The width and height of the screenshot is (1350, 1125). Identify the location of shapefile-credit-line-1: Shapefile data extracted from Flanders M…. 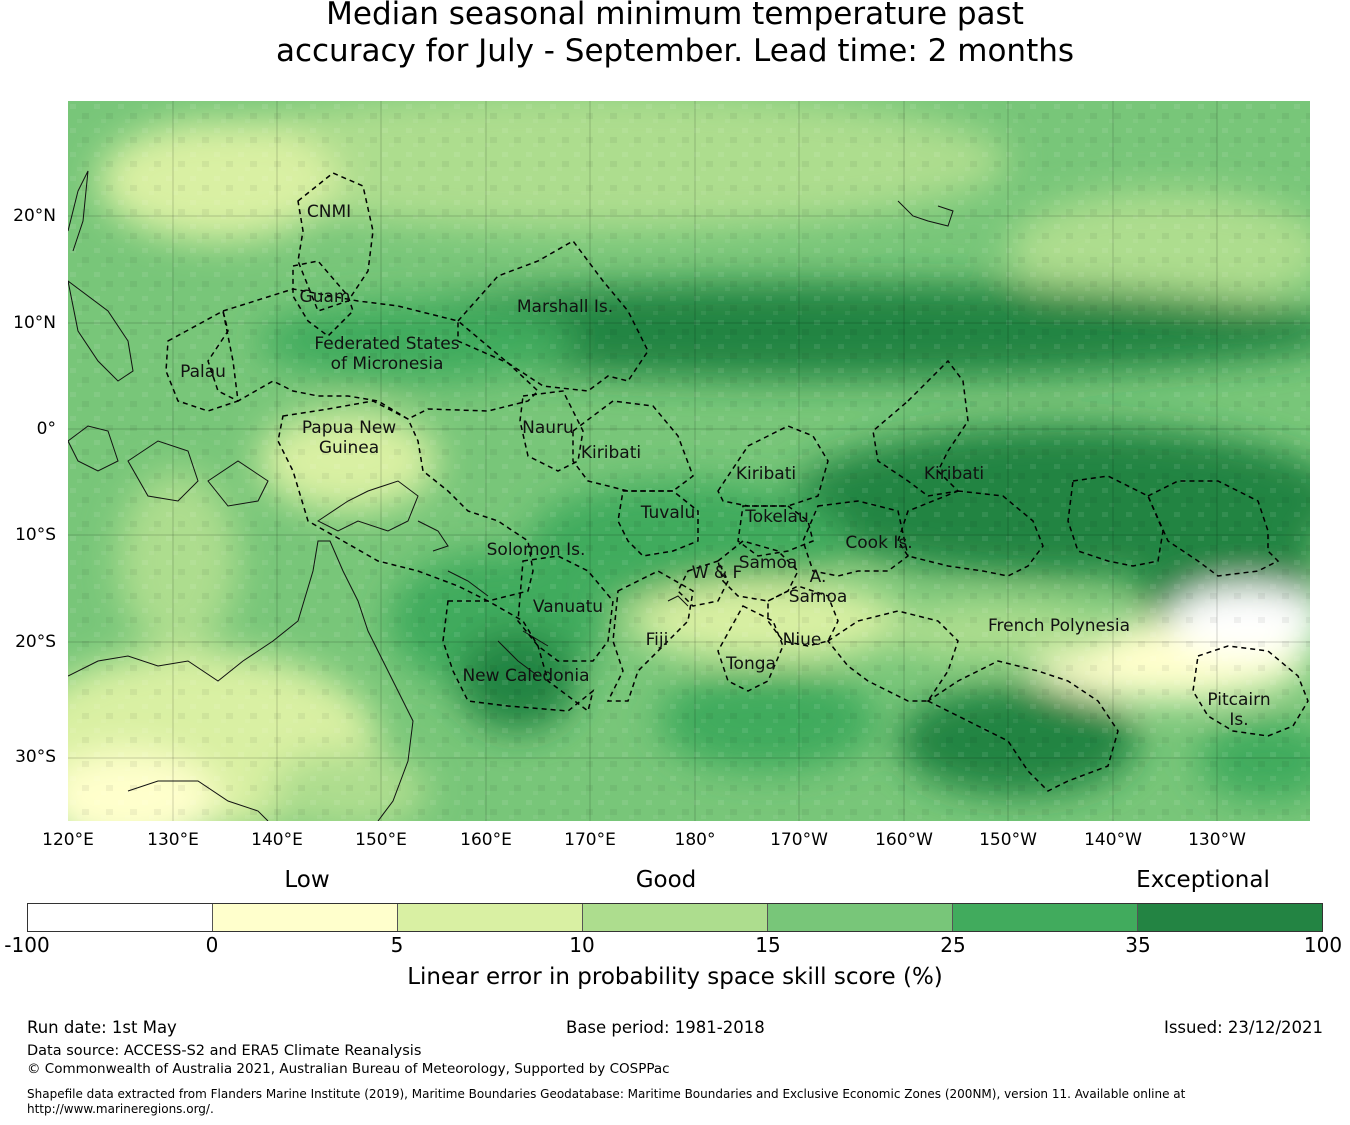
(606, 1094).